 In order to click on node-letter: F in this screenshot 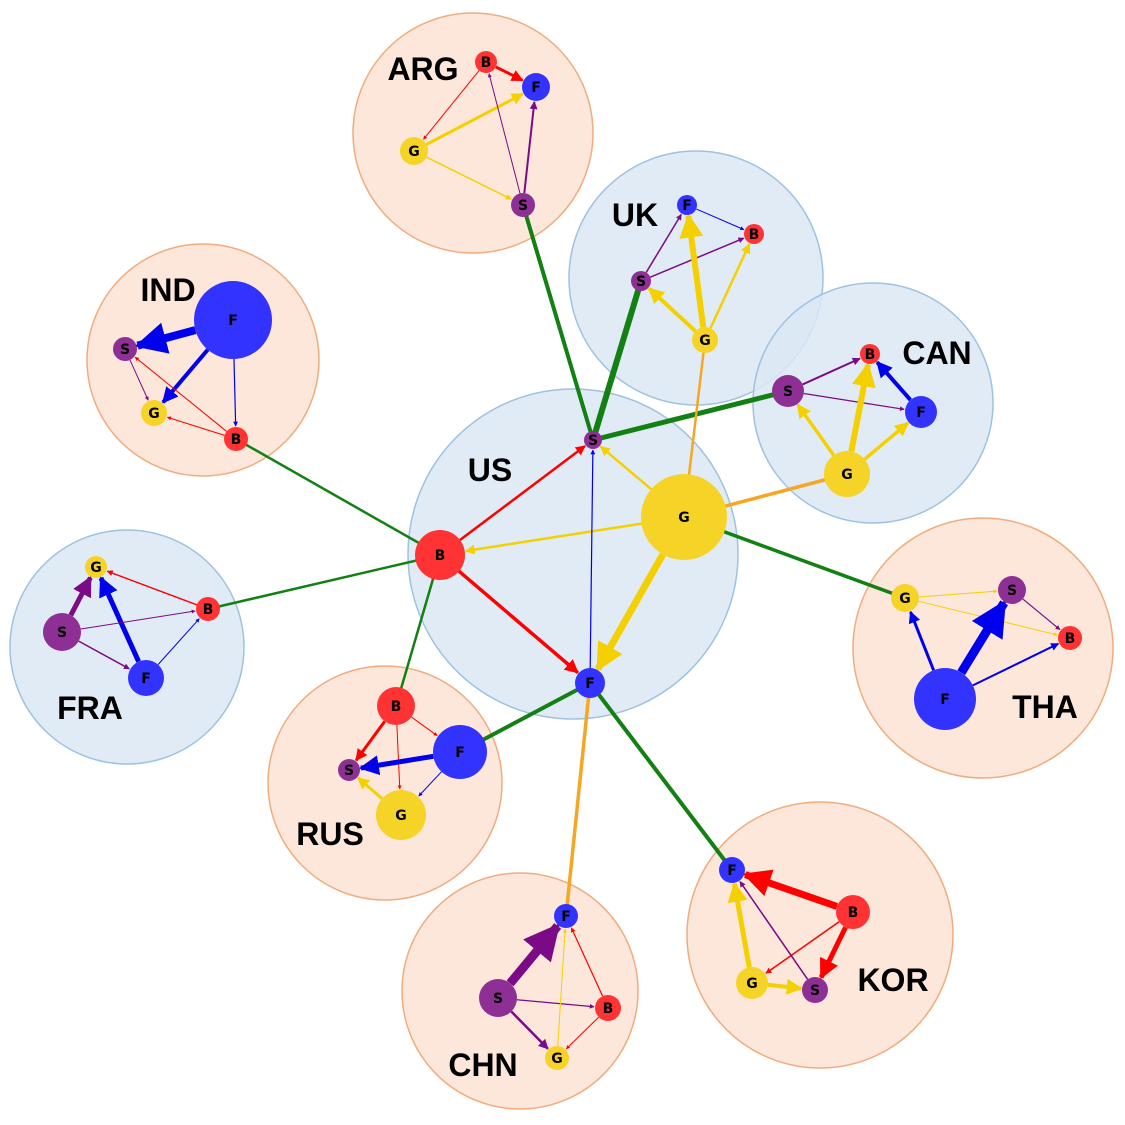, I will do `click(687, 206)`.